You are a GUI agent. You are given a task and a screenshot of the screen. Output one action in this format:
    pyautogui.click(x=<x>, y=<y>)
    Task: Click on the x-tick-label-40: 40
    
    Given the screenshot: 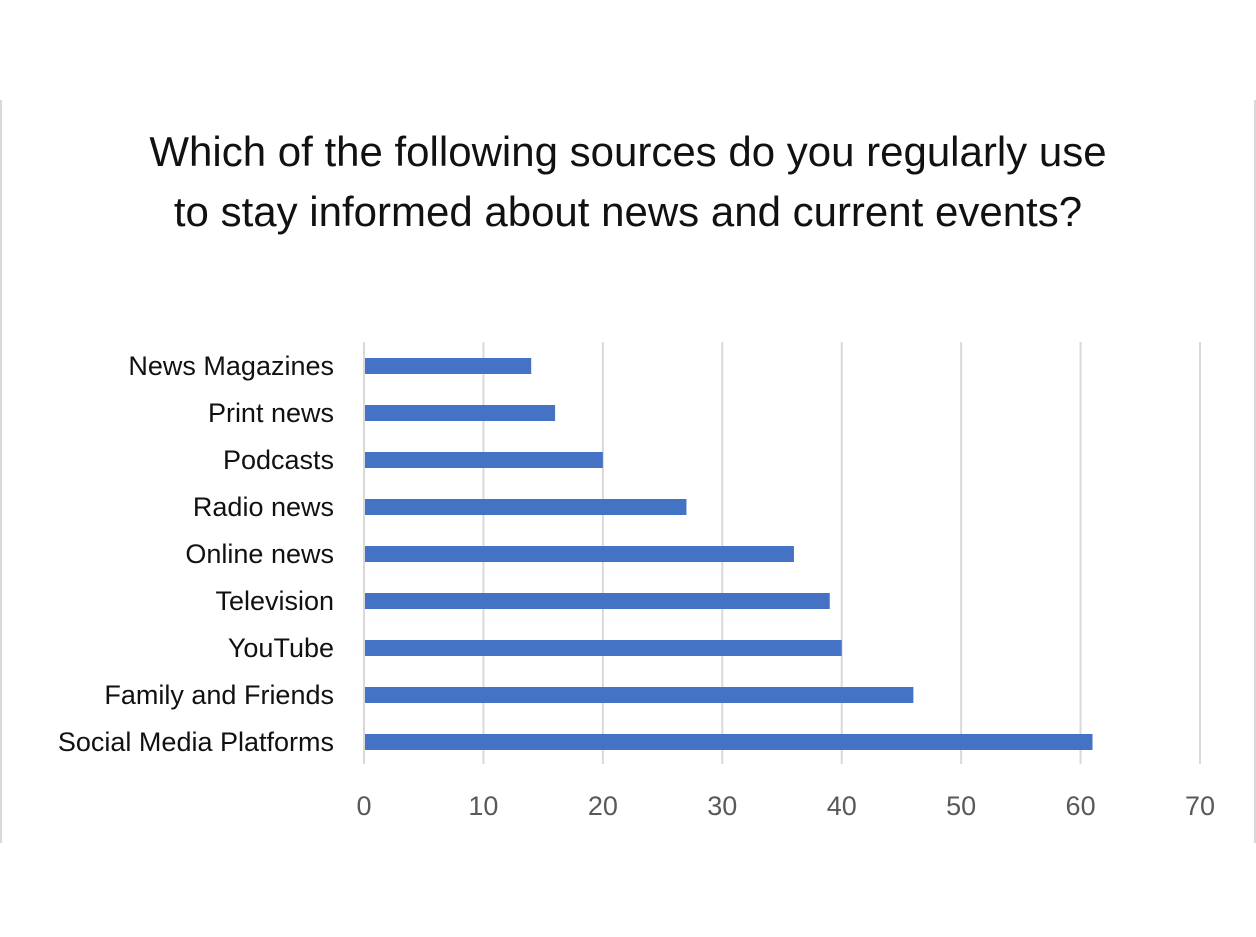 What is the action you would take?
    pyautogui.click(x=842, y=806)
    